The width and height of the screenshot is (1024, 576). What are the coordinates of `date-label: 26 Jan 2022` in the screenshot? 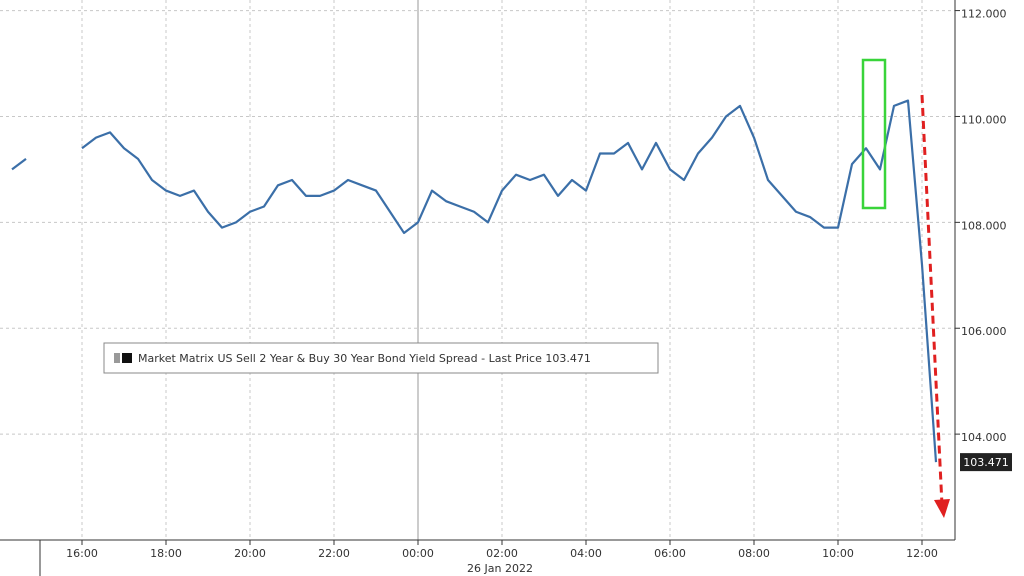 It's located at (500, 568).